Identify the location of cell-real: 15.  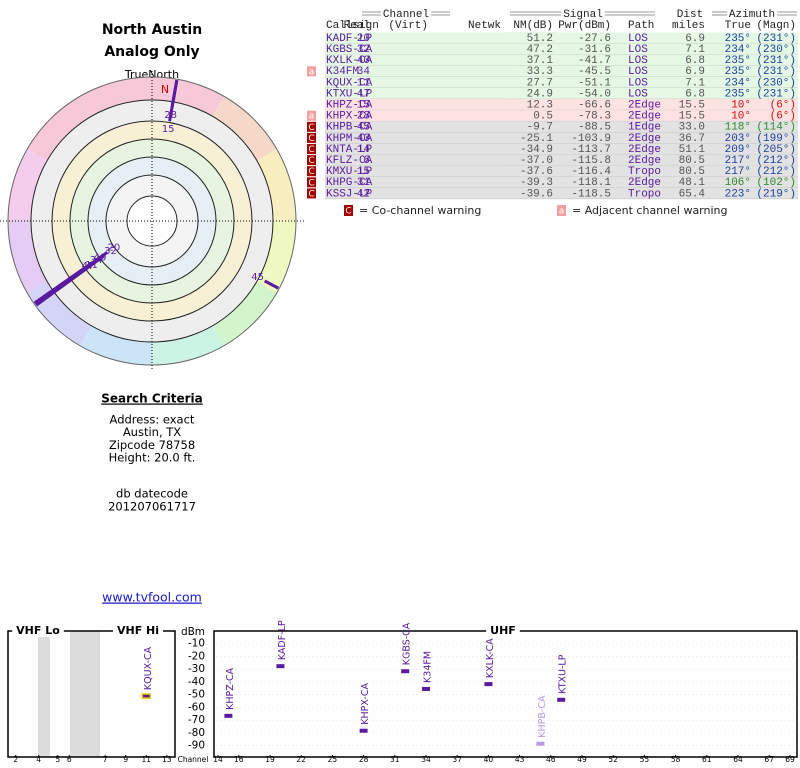
(363, 172).